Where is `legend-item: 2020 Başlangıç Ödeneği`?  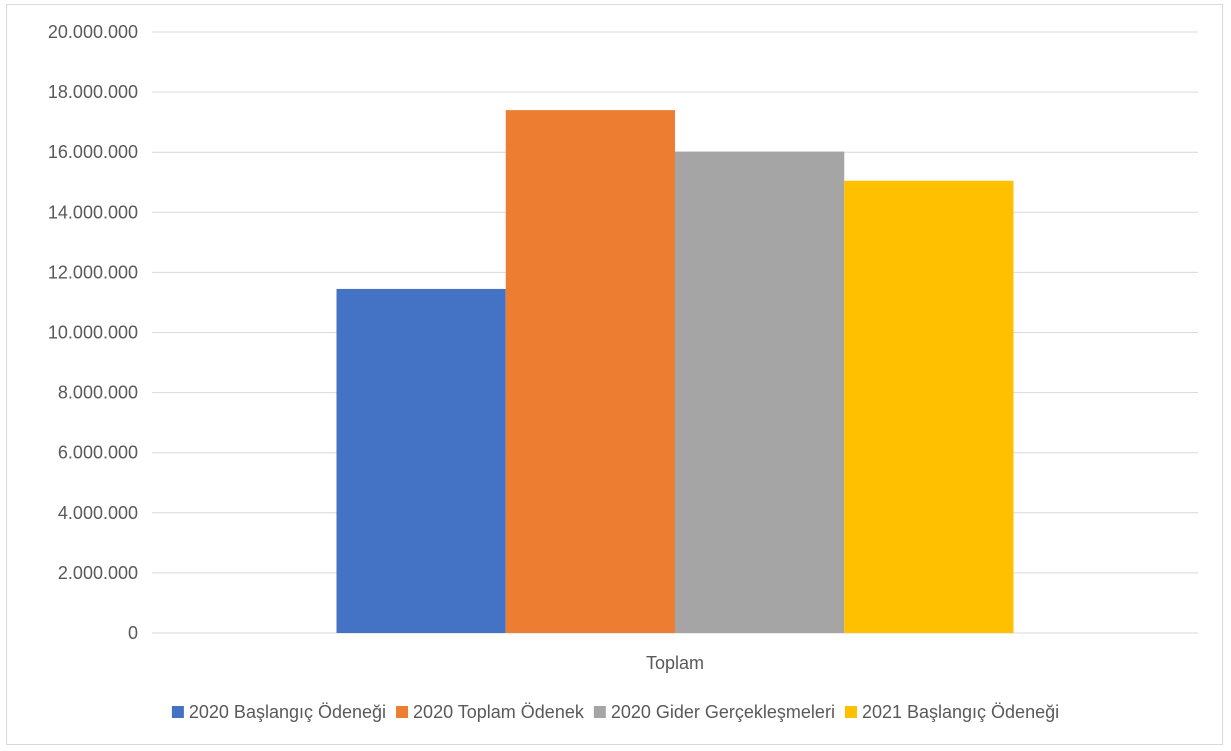
legend-item: 2020 Başlangıç Ödeneği is located at coordinates (278, 712).